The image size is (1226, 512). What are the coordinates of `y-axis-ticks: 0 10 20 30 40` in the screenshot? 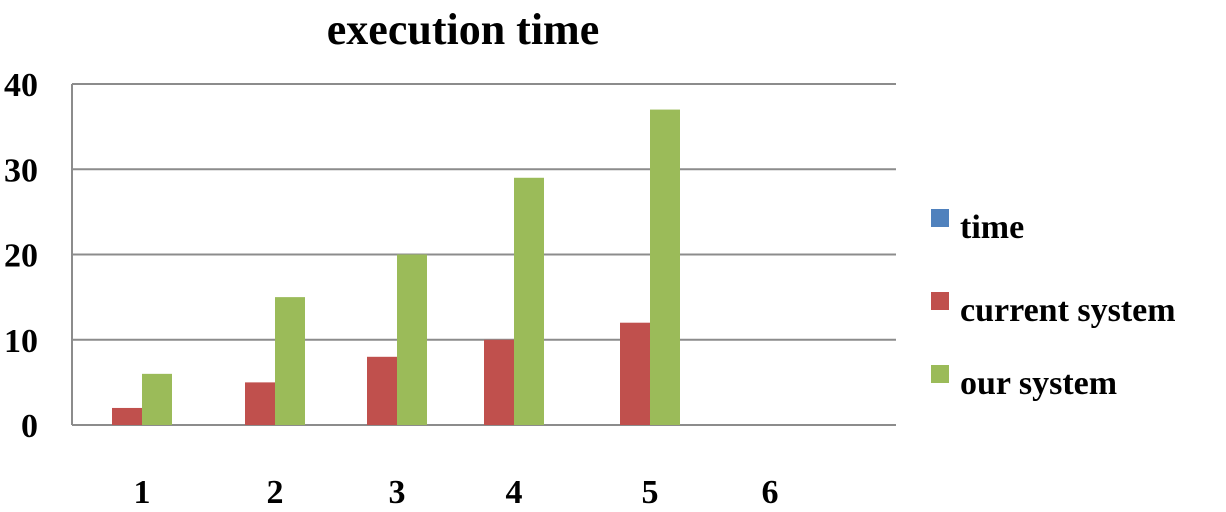 It's located at (21, 256).